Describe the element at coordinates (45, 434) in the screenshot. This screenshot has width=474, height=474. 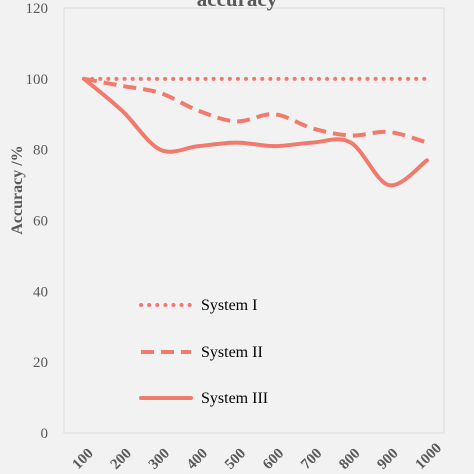
I see `y-tick-label: 0` at that location.